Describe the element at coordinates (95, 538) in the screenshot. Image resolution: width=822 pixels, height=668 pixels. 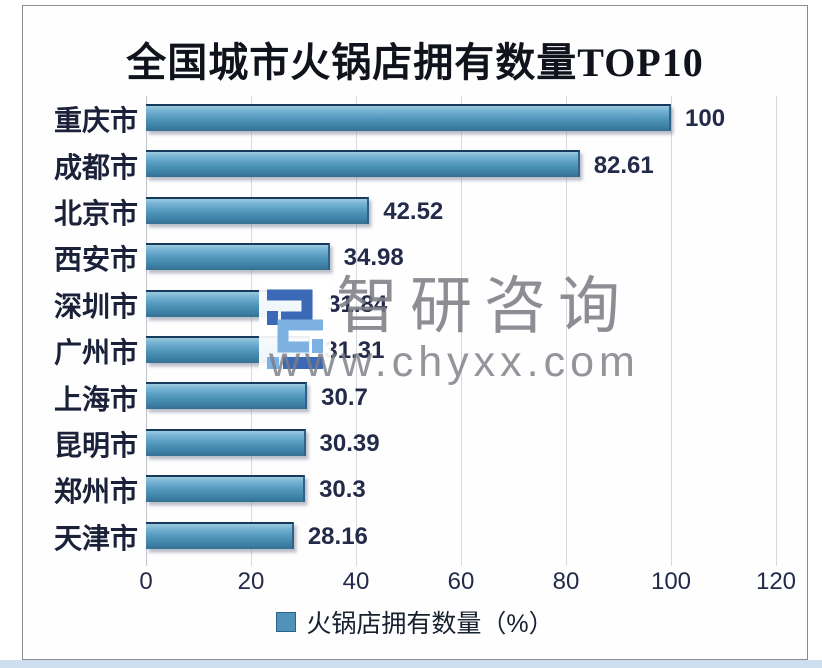
I see `category-label: 天津市` at that location.